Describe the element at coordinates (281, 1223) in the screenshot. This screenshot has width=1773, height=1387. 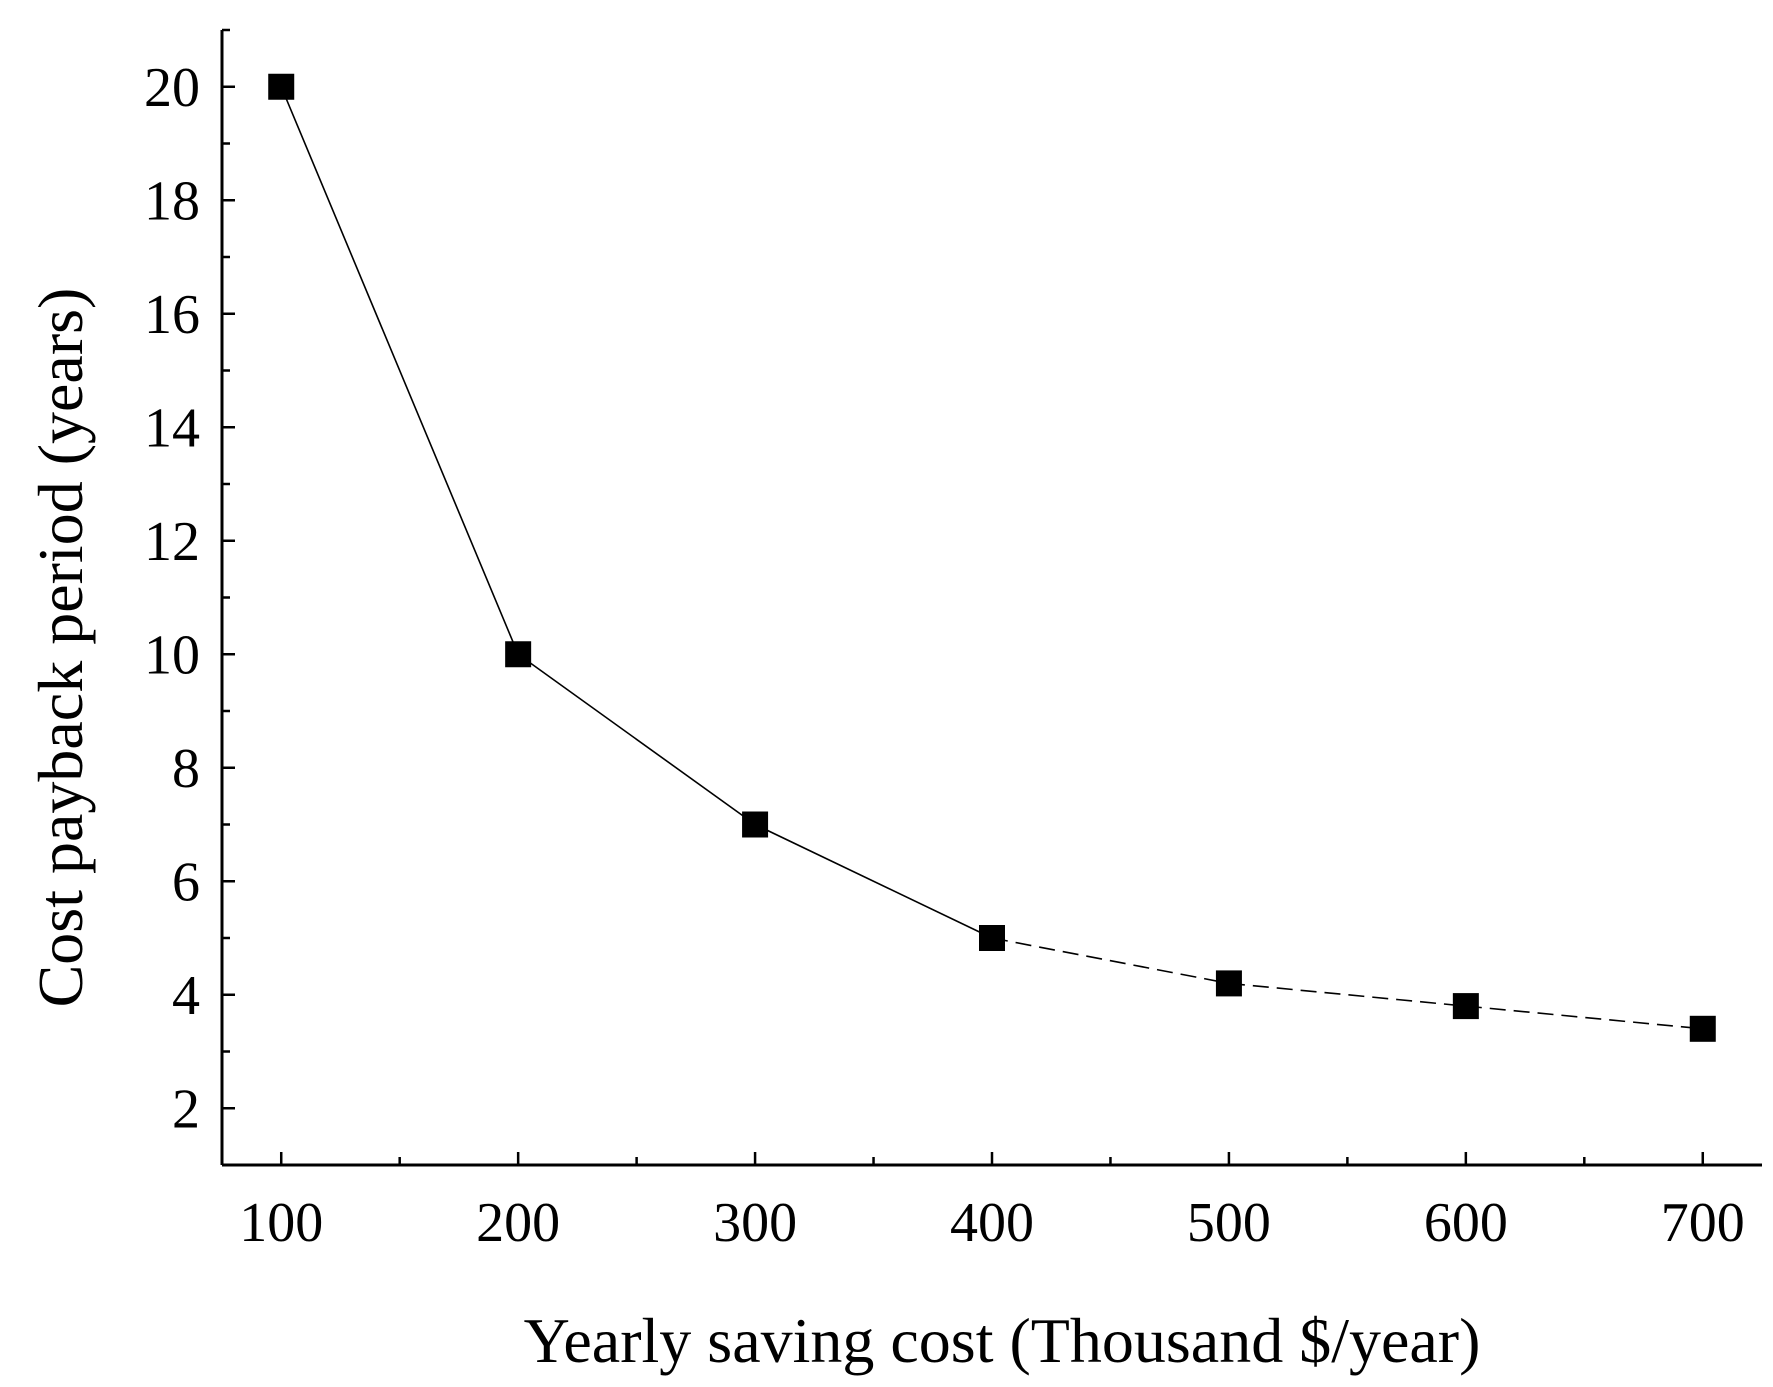
I see `x-tick-label: 100` at that location.